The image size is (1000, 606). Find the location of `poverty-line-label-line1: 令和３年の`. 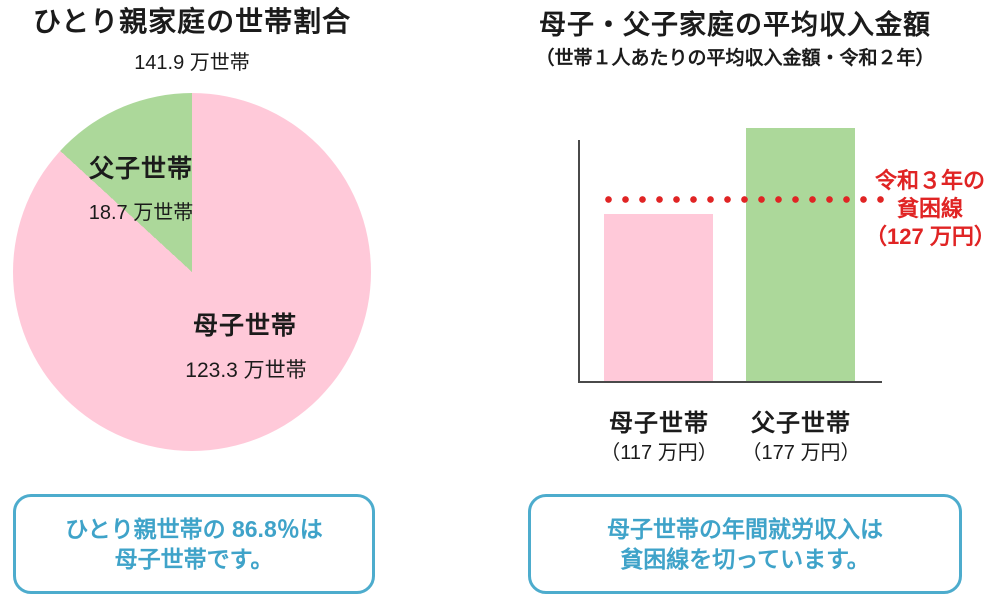

poverty-line-label-line1: 令和３年の is located at coordinates (929, 180).